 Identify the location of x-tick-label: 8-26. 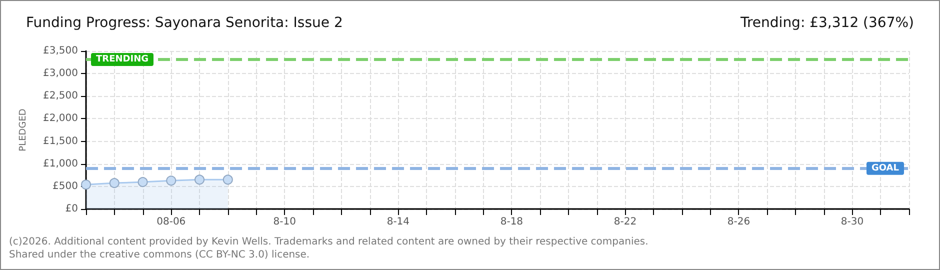
(738, 222).